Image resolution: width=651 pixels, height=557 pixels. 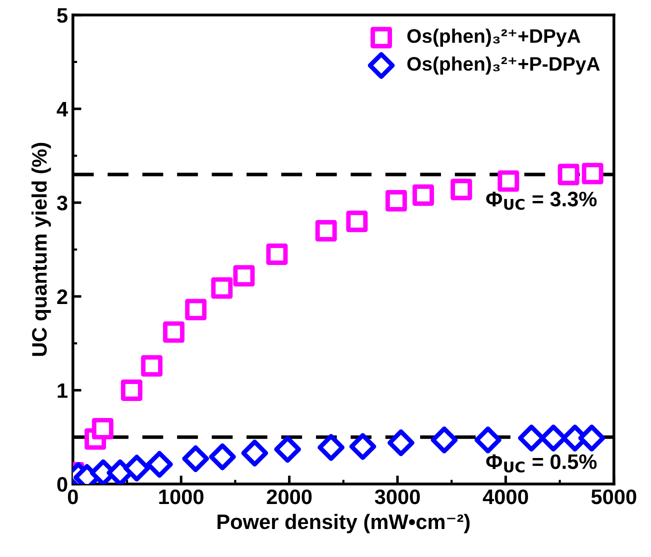 I want to click on x-tick-label: 2000, so click(x=289, y=496).